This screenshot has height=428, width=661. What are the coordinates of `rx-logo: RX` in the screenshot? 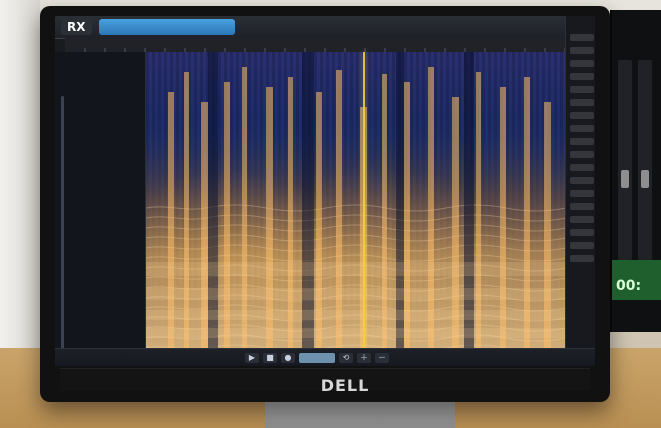 It's located at (76, 27).